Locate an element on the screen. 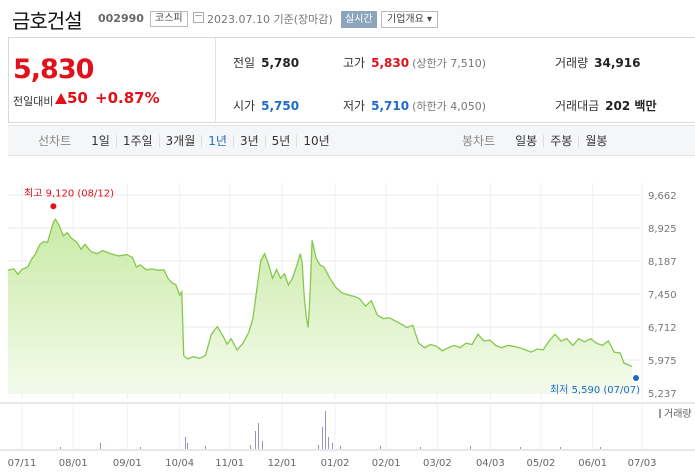  x-tick-label: 07/03 is located at coordinates (642, 463).